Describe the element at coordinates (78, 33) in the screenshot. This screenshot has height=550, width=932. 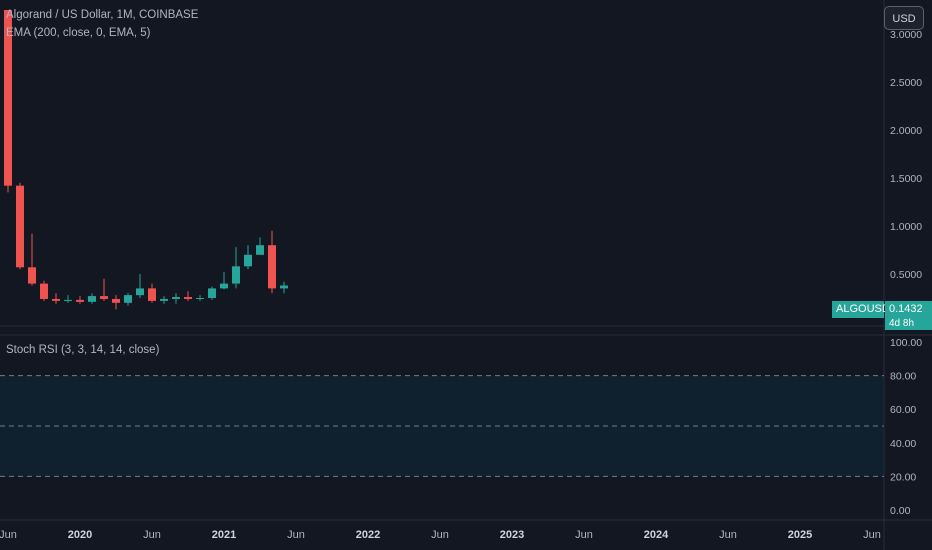
I see `ema-indicator-label: EMA (200, close, 0, EMA, 5)` at that location.